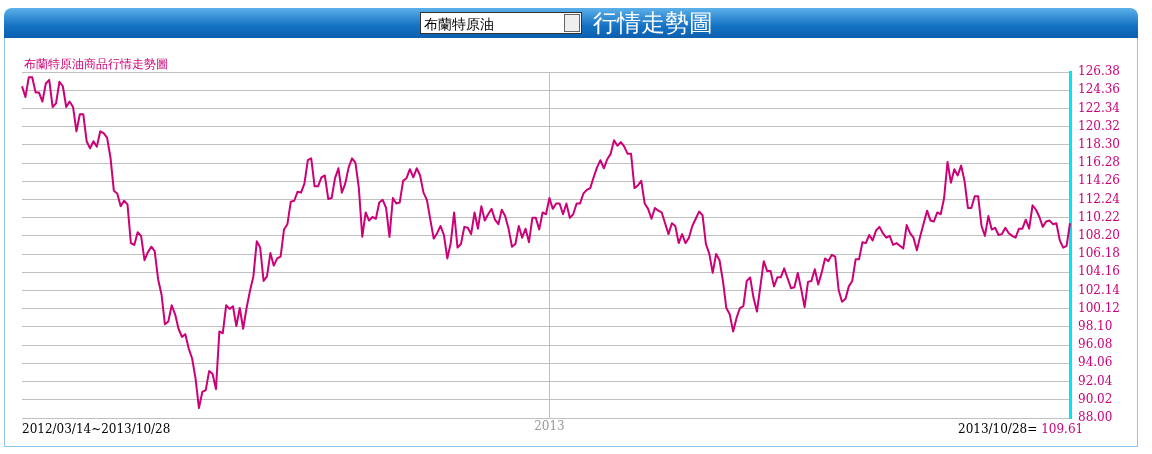 This screenshot has height=454, width=1152. What do you see at coordinates (1099, 235) in the screenshot?
I see `y-tick-label: 108.20` at bounding box center [1099, 235].